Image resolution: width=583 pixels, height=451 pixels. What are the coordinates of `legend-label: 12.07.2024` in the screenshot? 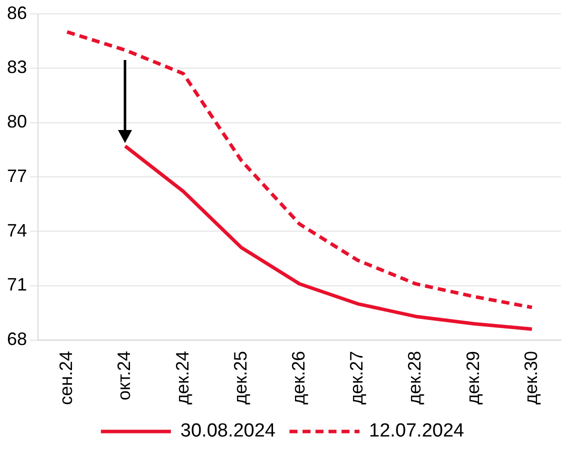 It's located at (417, 431).